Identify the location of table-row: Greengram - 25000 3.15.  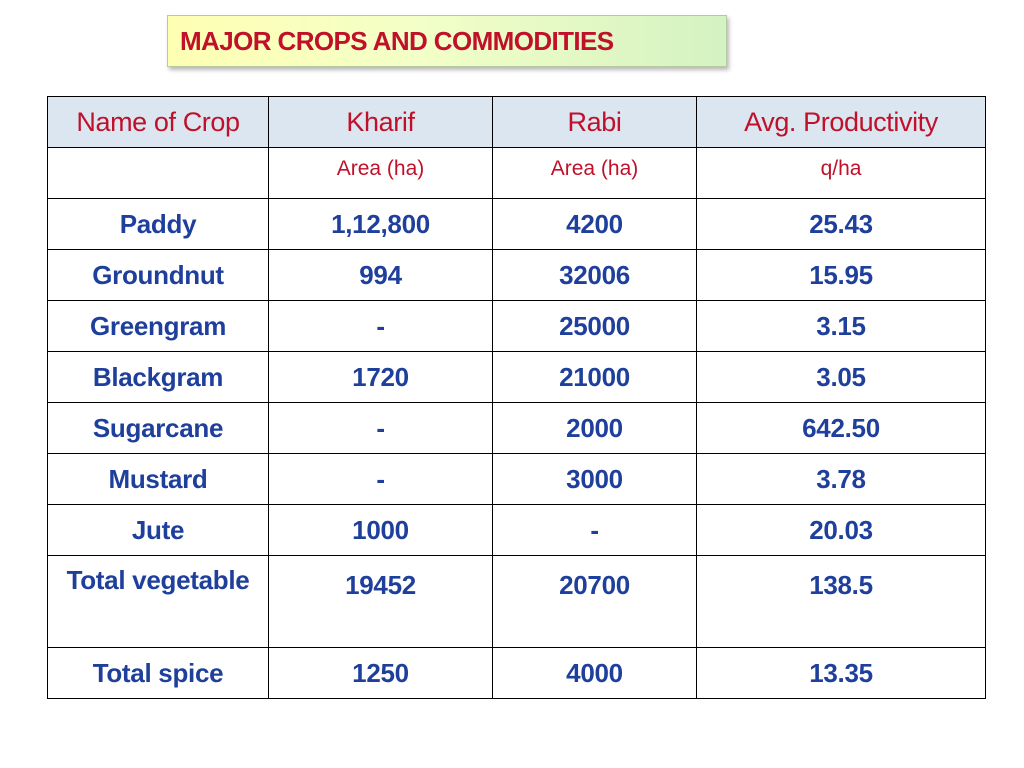
(516, 326).